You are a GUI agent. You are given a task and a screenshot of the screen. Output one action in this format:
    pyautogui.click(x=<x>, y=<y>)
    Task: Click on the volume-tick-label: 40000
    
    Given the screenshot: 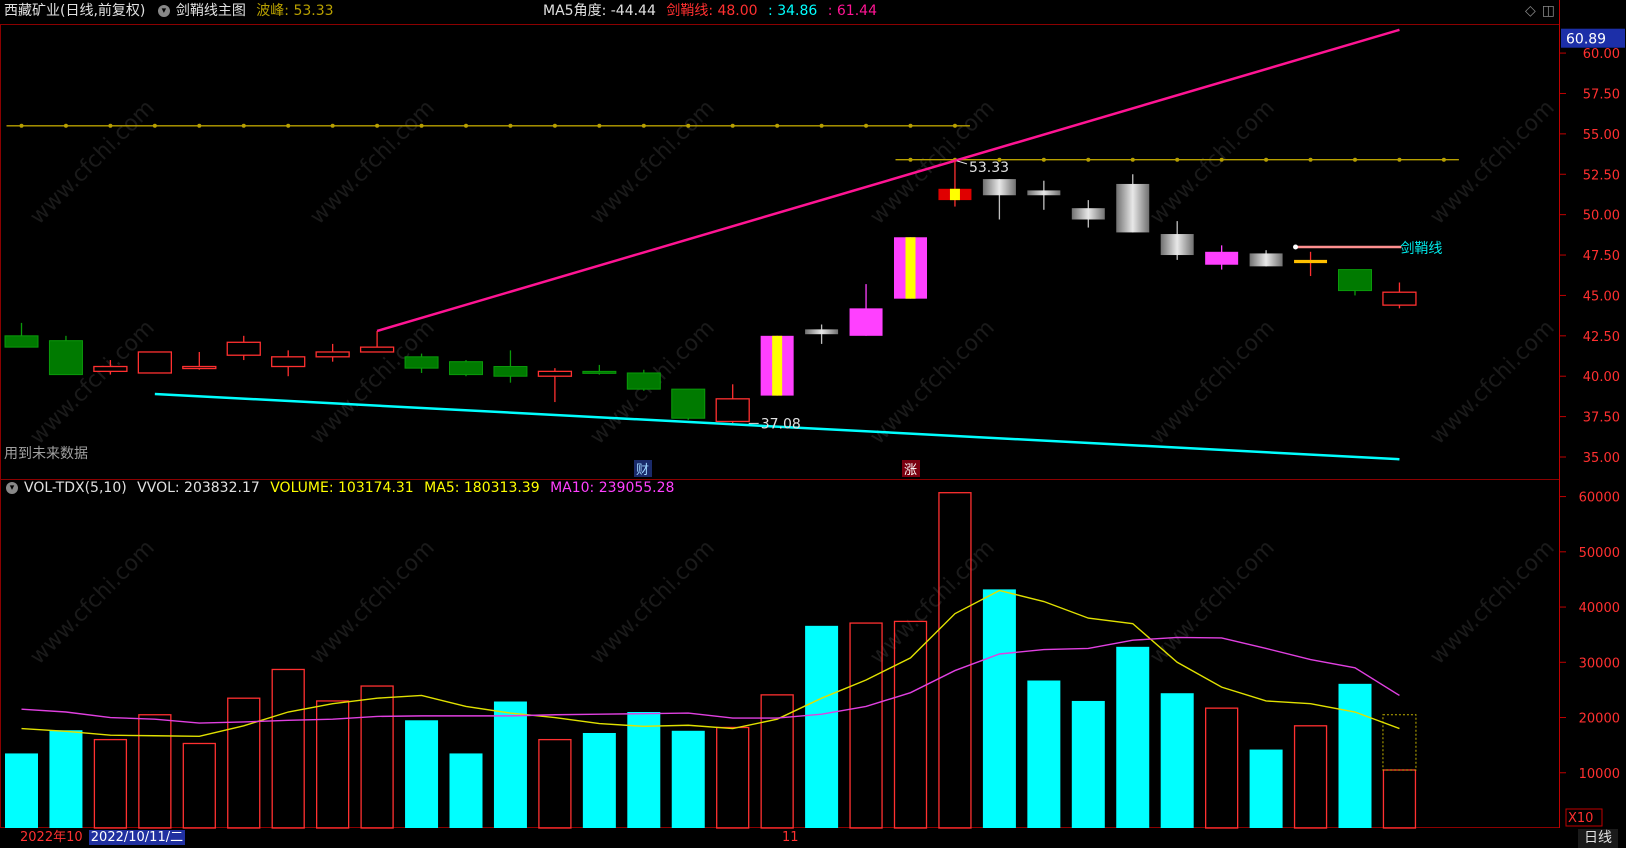 What is the action you would take?
    pyautogui.click(x=1599, y=608)
    